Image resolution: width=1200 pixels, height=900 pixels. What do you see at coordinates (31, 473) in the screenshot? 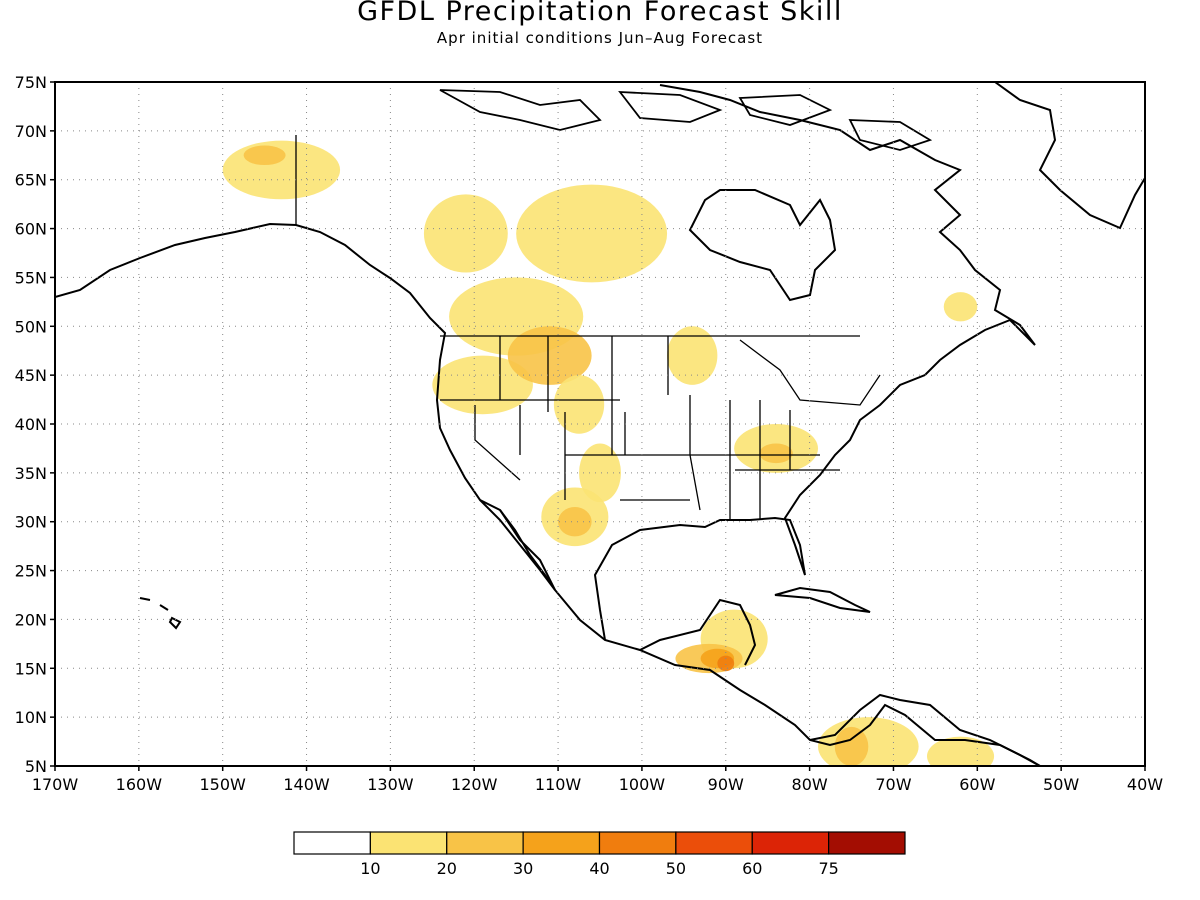
I see `lat-tick-label: 35N` at bounding box center [31, 473].